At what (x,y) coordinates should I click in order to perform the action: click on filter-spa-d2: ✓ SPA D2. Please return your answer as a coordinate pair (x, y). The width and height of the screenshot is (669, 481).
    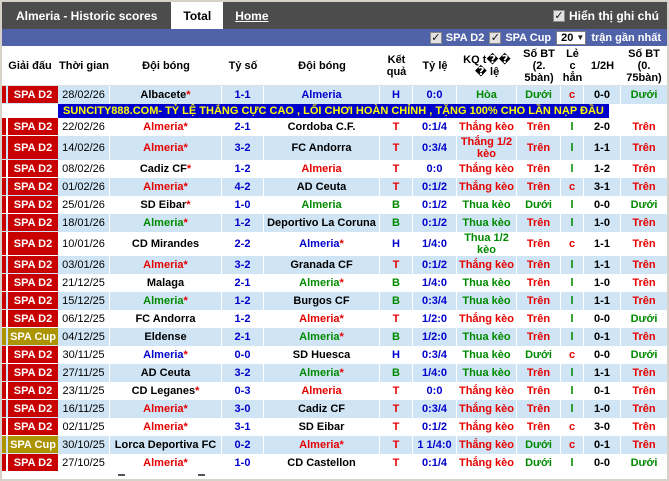
    Looking at the image, I should click on (456, 37).